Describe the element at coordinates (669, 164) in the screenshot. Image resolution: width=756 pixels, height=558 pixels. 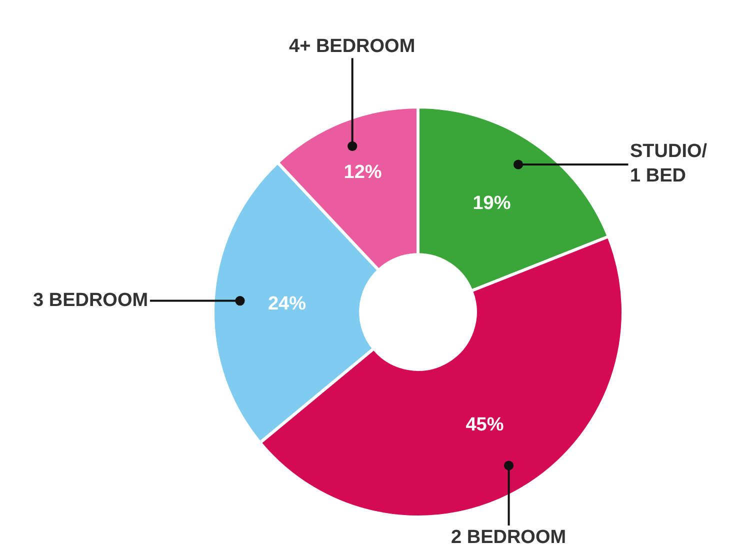
I see `slice-label: STUDIO/ 1 BED` at that location.